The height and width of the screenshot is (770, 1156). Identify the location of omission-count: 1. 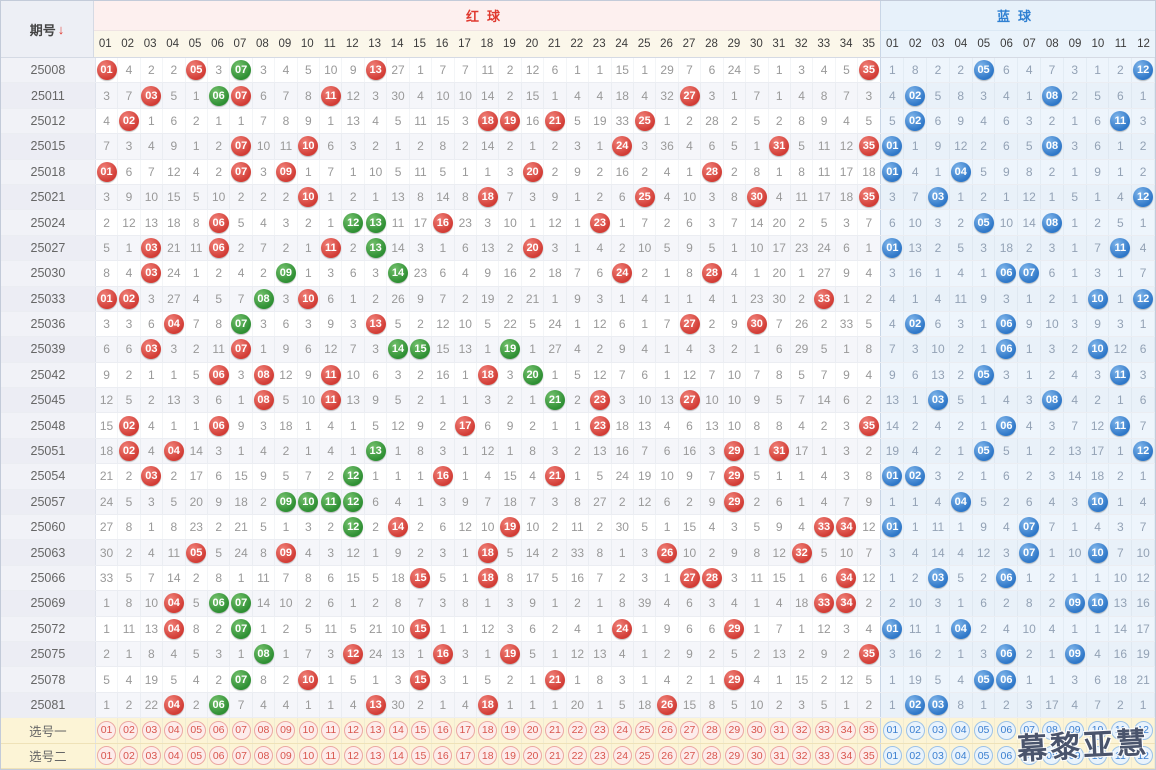
(308, 247).